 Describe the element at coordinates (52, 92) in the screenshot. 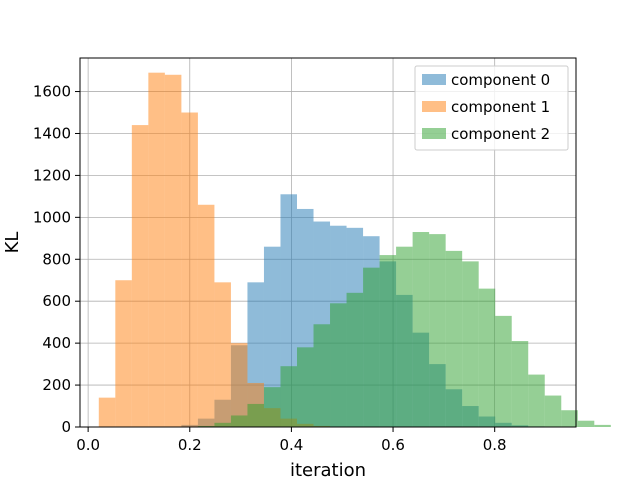

I see `y-tick-label: 1600` at that location.